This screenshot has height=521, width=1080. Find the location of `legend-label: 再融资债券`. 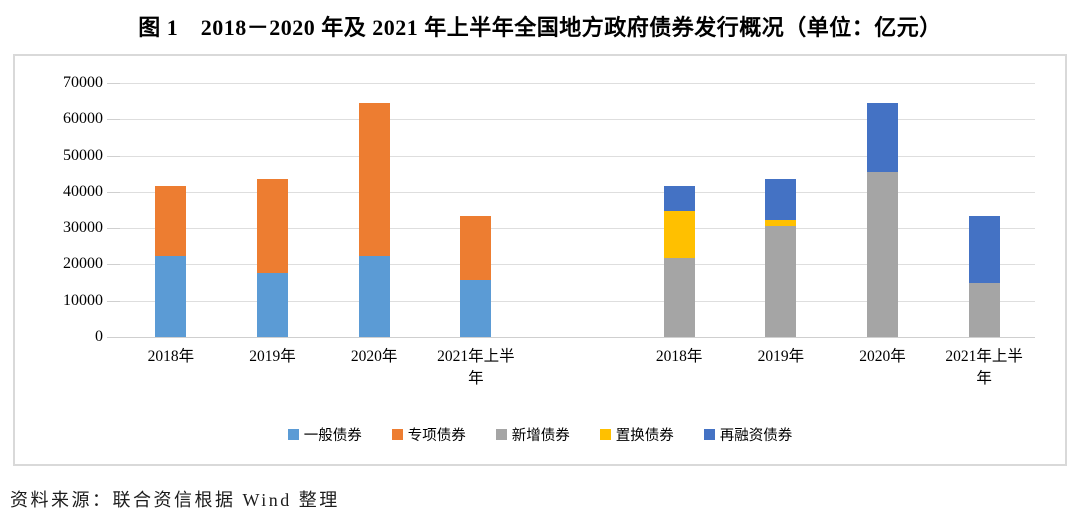

legend-label: 再融资债券 is located at coordinates (756, 436).